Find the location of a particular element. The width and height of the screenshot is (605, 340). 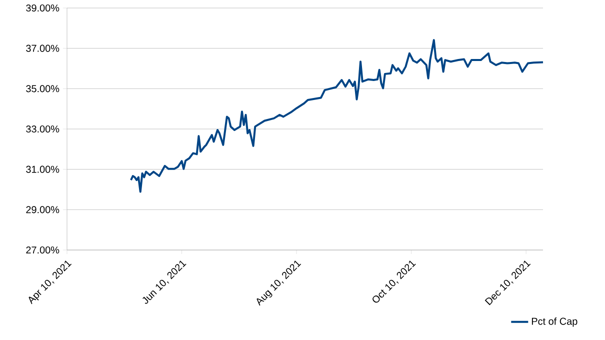

y-tick-label: 35.00% is located at coordinates (43, 88).